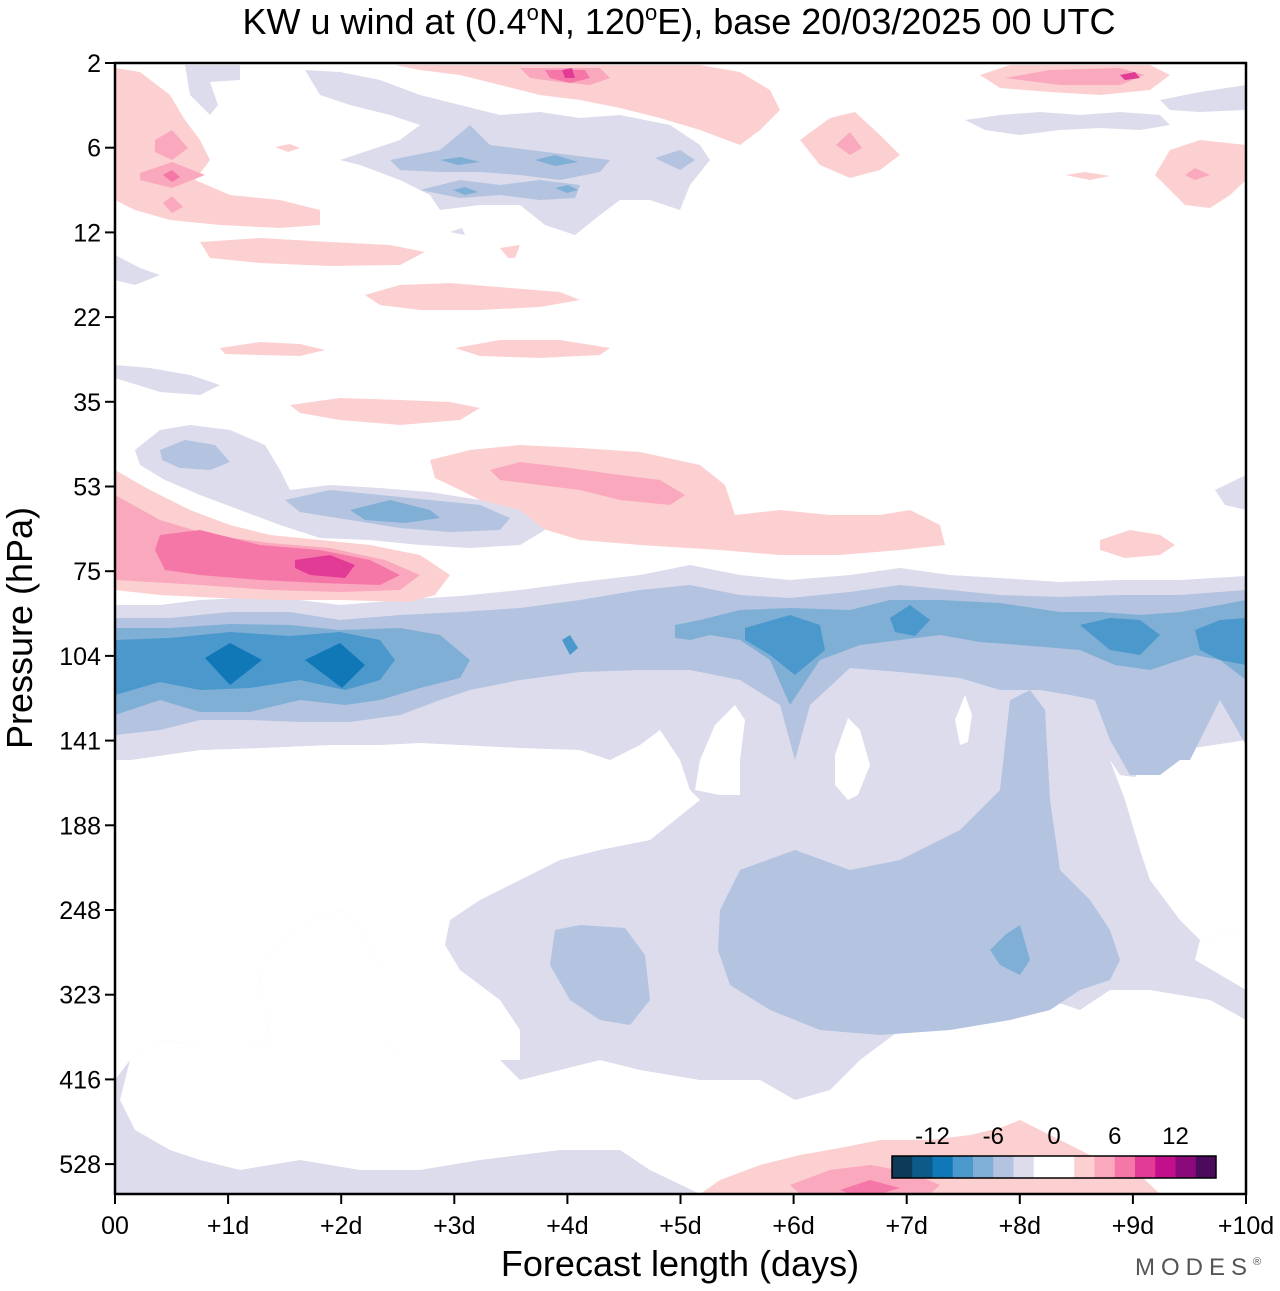 The height and width of the screenshot is (1291, 1280). I want to click on x-tick-label: +4d, so click(567, 1226).